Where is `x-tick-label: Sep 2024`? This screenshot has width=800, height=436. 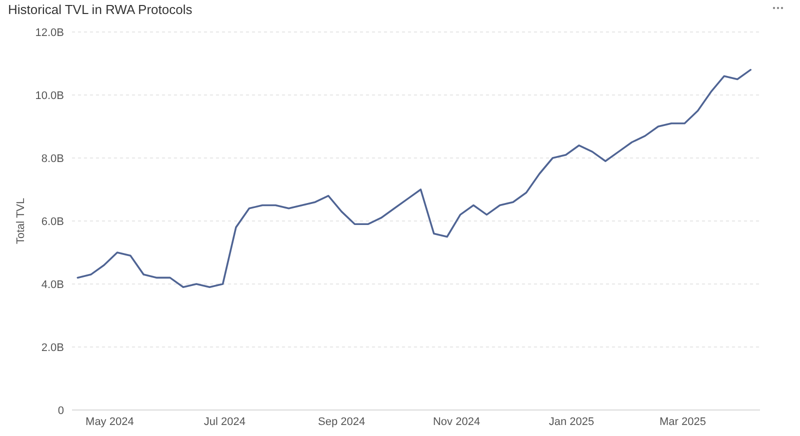 x-tick-label: Sep 2024 is located at coordinates (342, 422).